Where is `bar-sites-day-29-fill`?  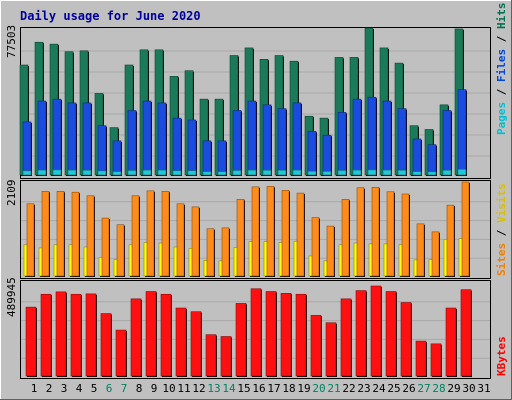 bar-sites-day-29-fill is located at coordinates (450, 240).